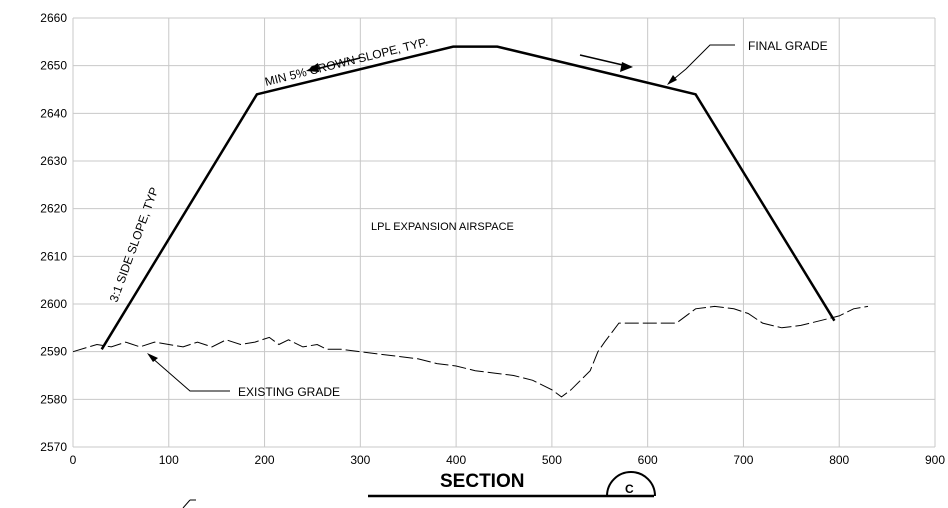  Describe the element at coordinates (53, 209) in the screenshot. I see `y-tick-label: 2620` at that location.